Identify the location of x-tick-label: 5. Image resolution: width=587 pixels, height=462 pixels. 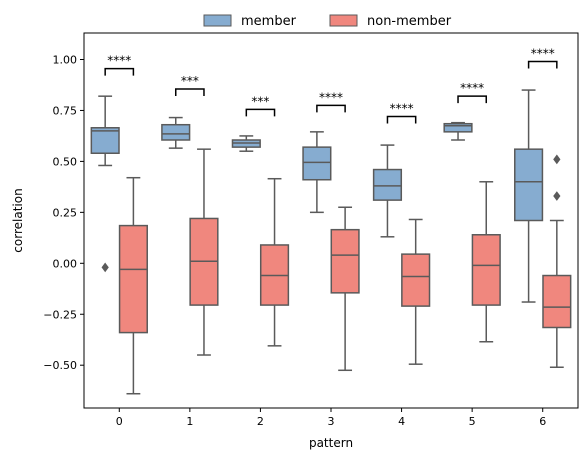
(472, 421).